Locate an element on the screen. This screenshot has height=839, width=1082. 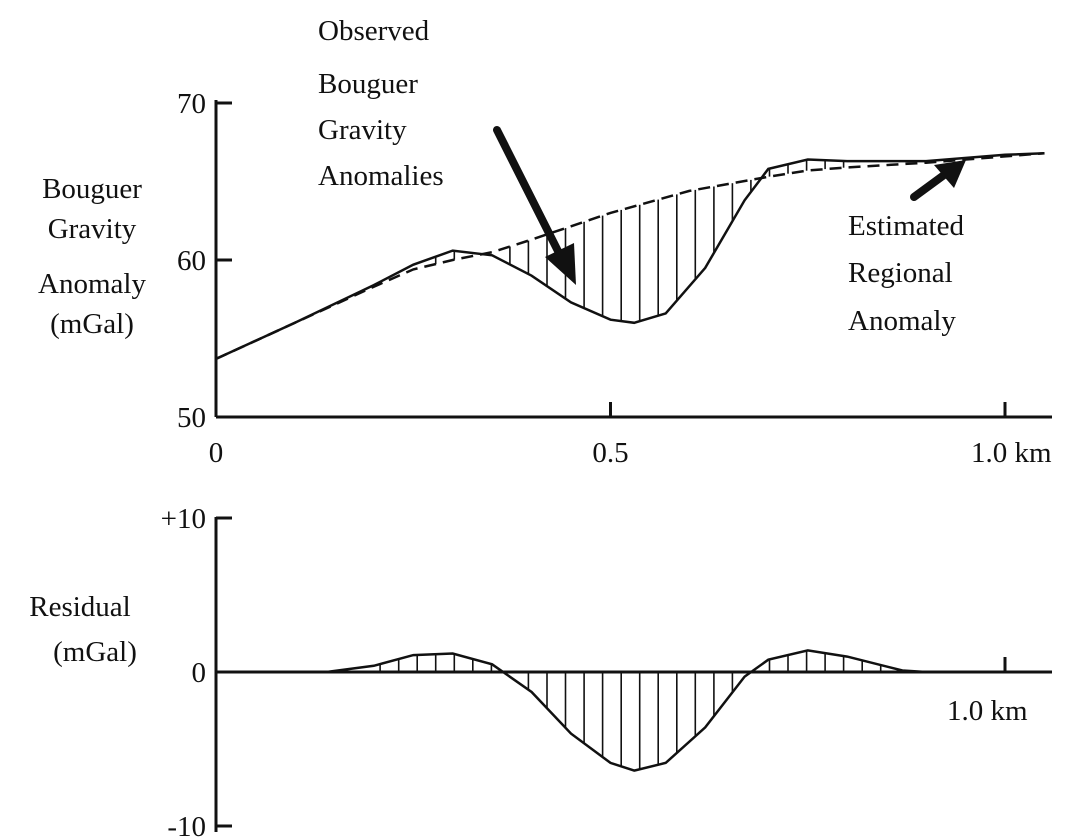
residual-line is located at coordinates (630, 710).